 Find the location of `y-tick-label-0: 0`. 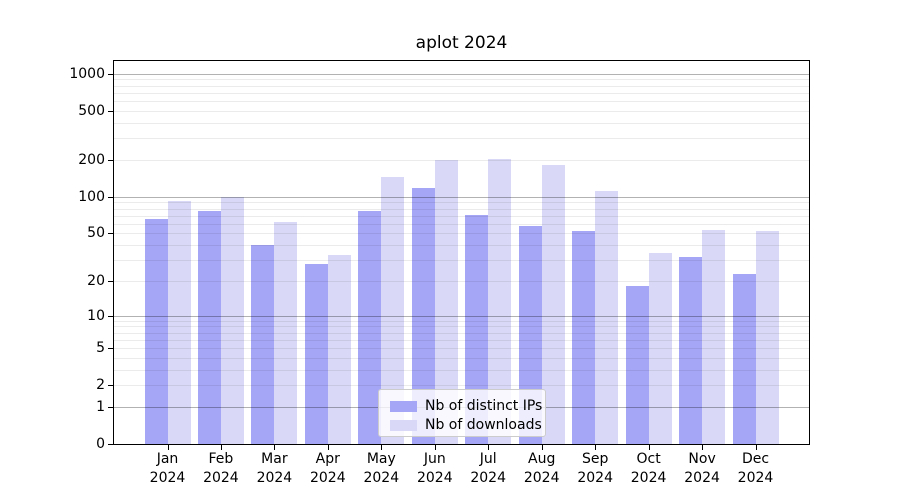

y-tick-label-0: 0 is located at coordinates (100, 444).